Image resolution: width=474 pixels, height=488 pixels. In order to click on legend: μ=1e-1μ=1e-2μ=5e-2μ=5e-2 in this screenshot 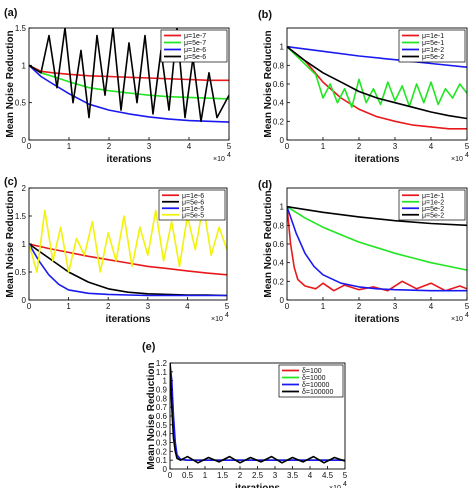, I will do `click(432, 205)`.